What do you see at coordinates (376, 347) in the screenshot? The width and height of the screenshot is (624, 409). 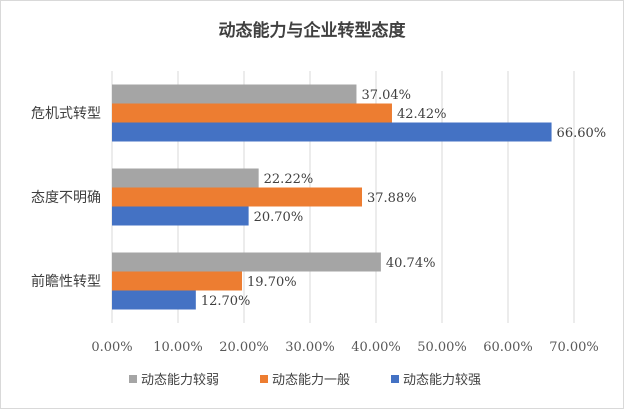 I see `x-tick-label: 40.00%` at bounding box center [376, 347].